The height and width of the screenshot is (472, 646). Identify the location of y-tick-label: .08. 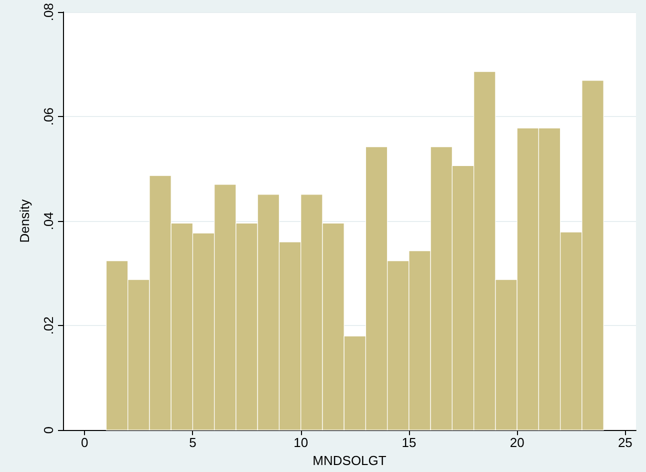
(48, 12).